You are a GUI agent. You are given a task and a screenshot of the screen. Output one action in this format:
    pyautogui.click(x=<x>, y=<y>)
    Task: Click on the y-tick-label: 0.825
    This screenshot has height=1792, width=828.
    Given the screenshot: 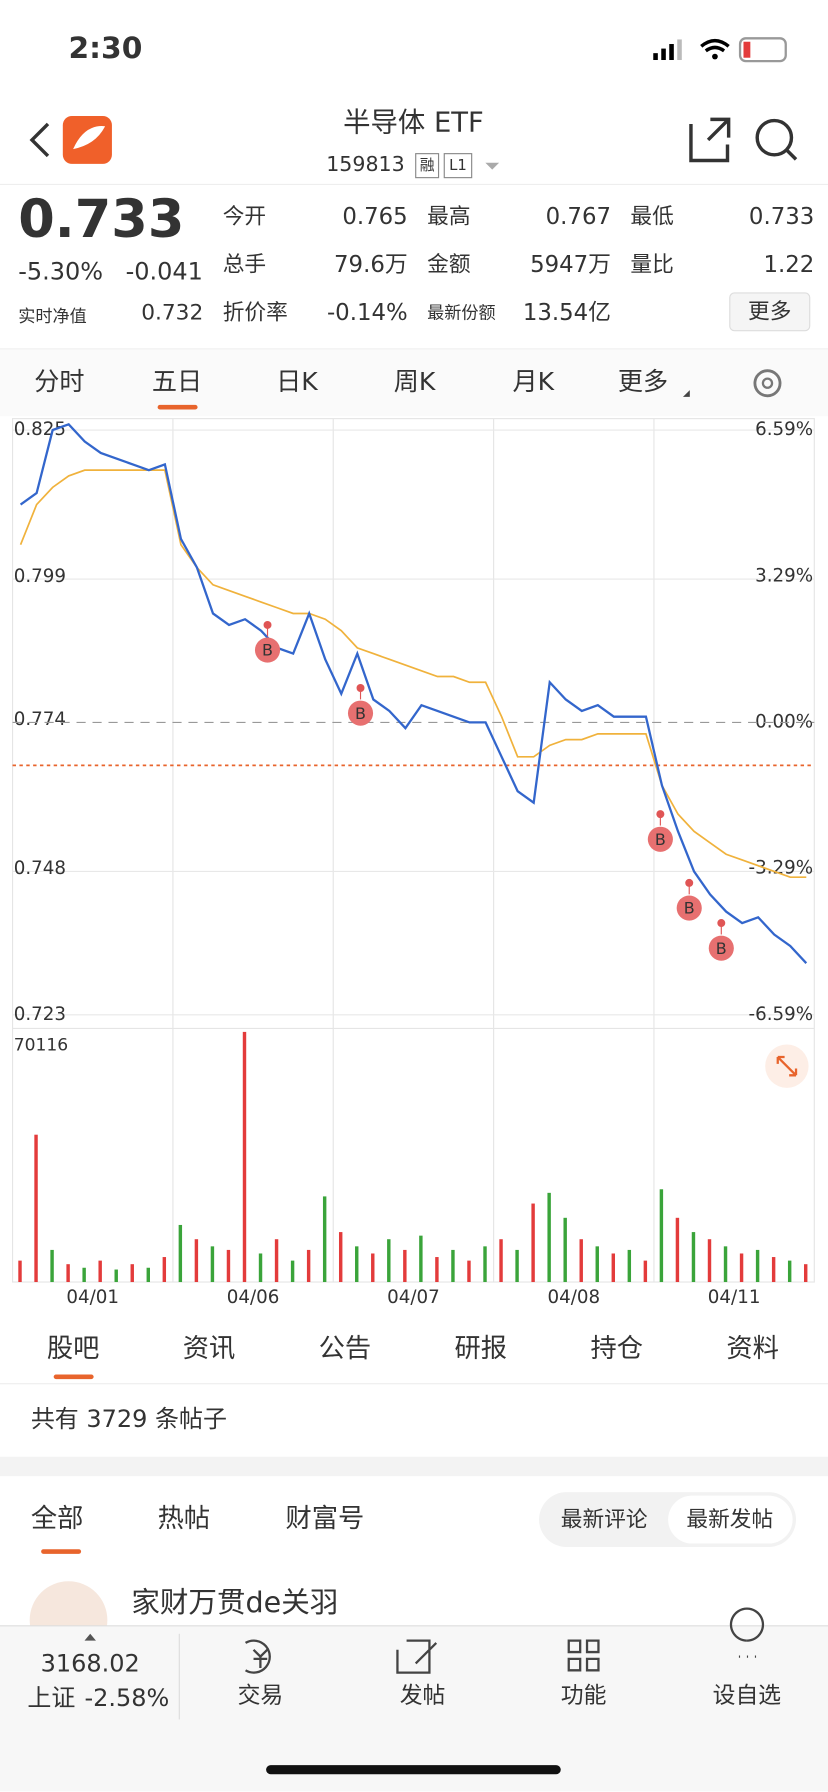 What is the action you would take?
    pyautogui.click(x=40, y=429)
    